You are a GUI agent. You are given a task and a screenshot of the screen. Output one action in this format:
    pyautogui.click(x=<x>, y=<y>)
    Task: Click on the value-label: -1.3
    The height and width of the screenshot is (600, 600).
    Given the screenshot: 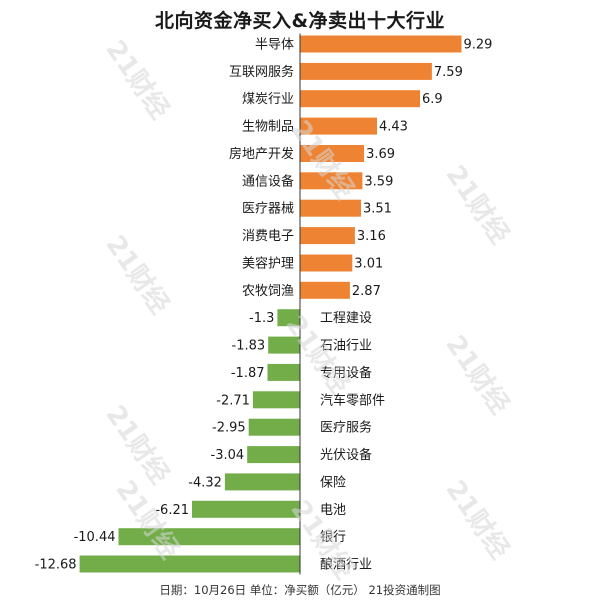 What is the action you would take?
    pyautogui.click(x=261, y=318)
    